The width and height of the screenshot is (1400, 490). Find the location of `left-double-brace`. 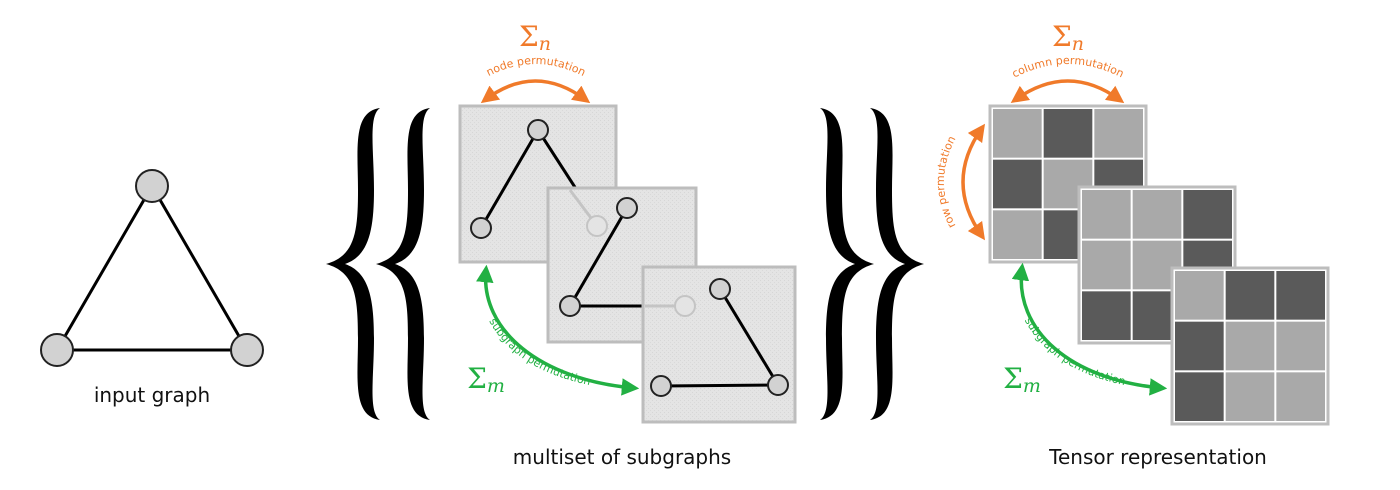

left-double-brace is located at coordinates (378, 264).